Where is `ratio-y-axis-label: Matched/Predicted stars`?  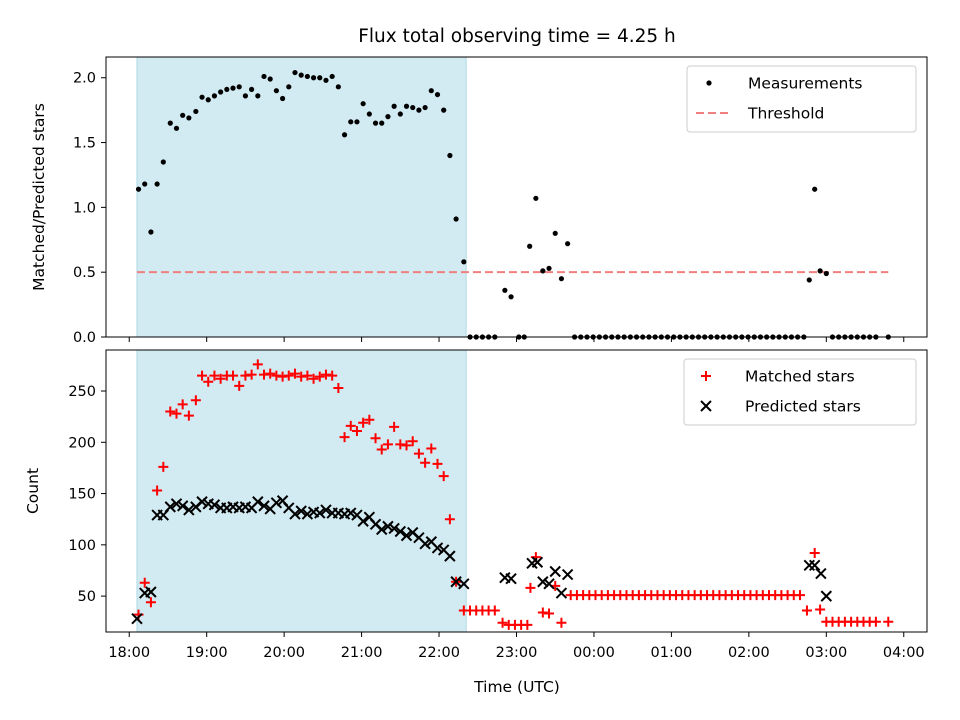
ratio-y-axis-label: Matched/Predicted stars is located at coordinates (39, 197).